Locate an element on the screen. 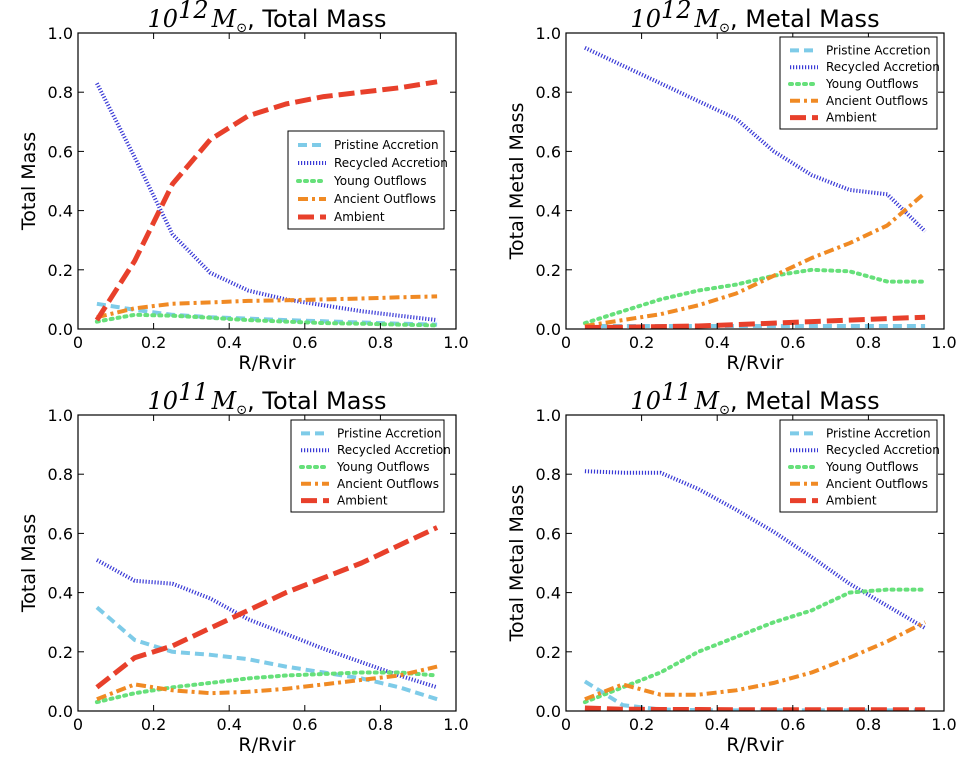 The width and height of the screenshot is (969, 759). chart-title: 1012 M⊙, Metal Mass is located at coordinates (754, 18).